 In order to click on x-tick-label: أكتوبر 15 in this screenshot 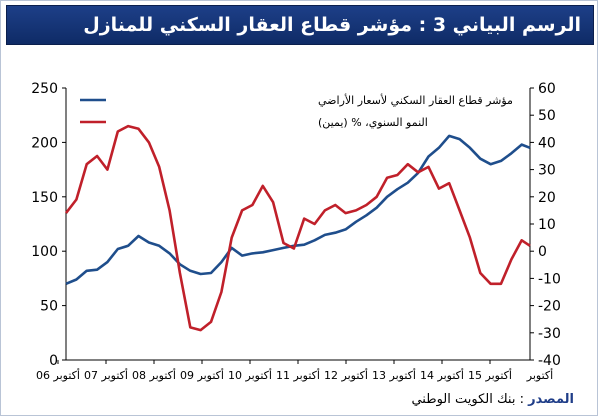, I will do `click(490, 375)`.